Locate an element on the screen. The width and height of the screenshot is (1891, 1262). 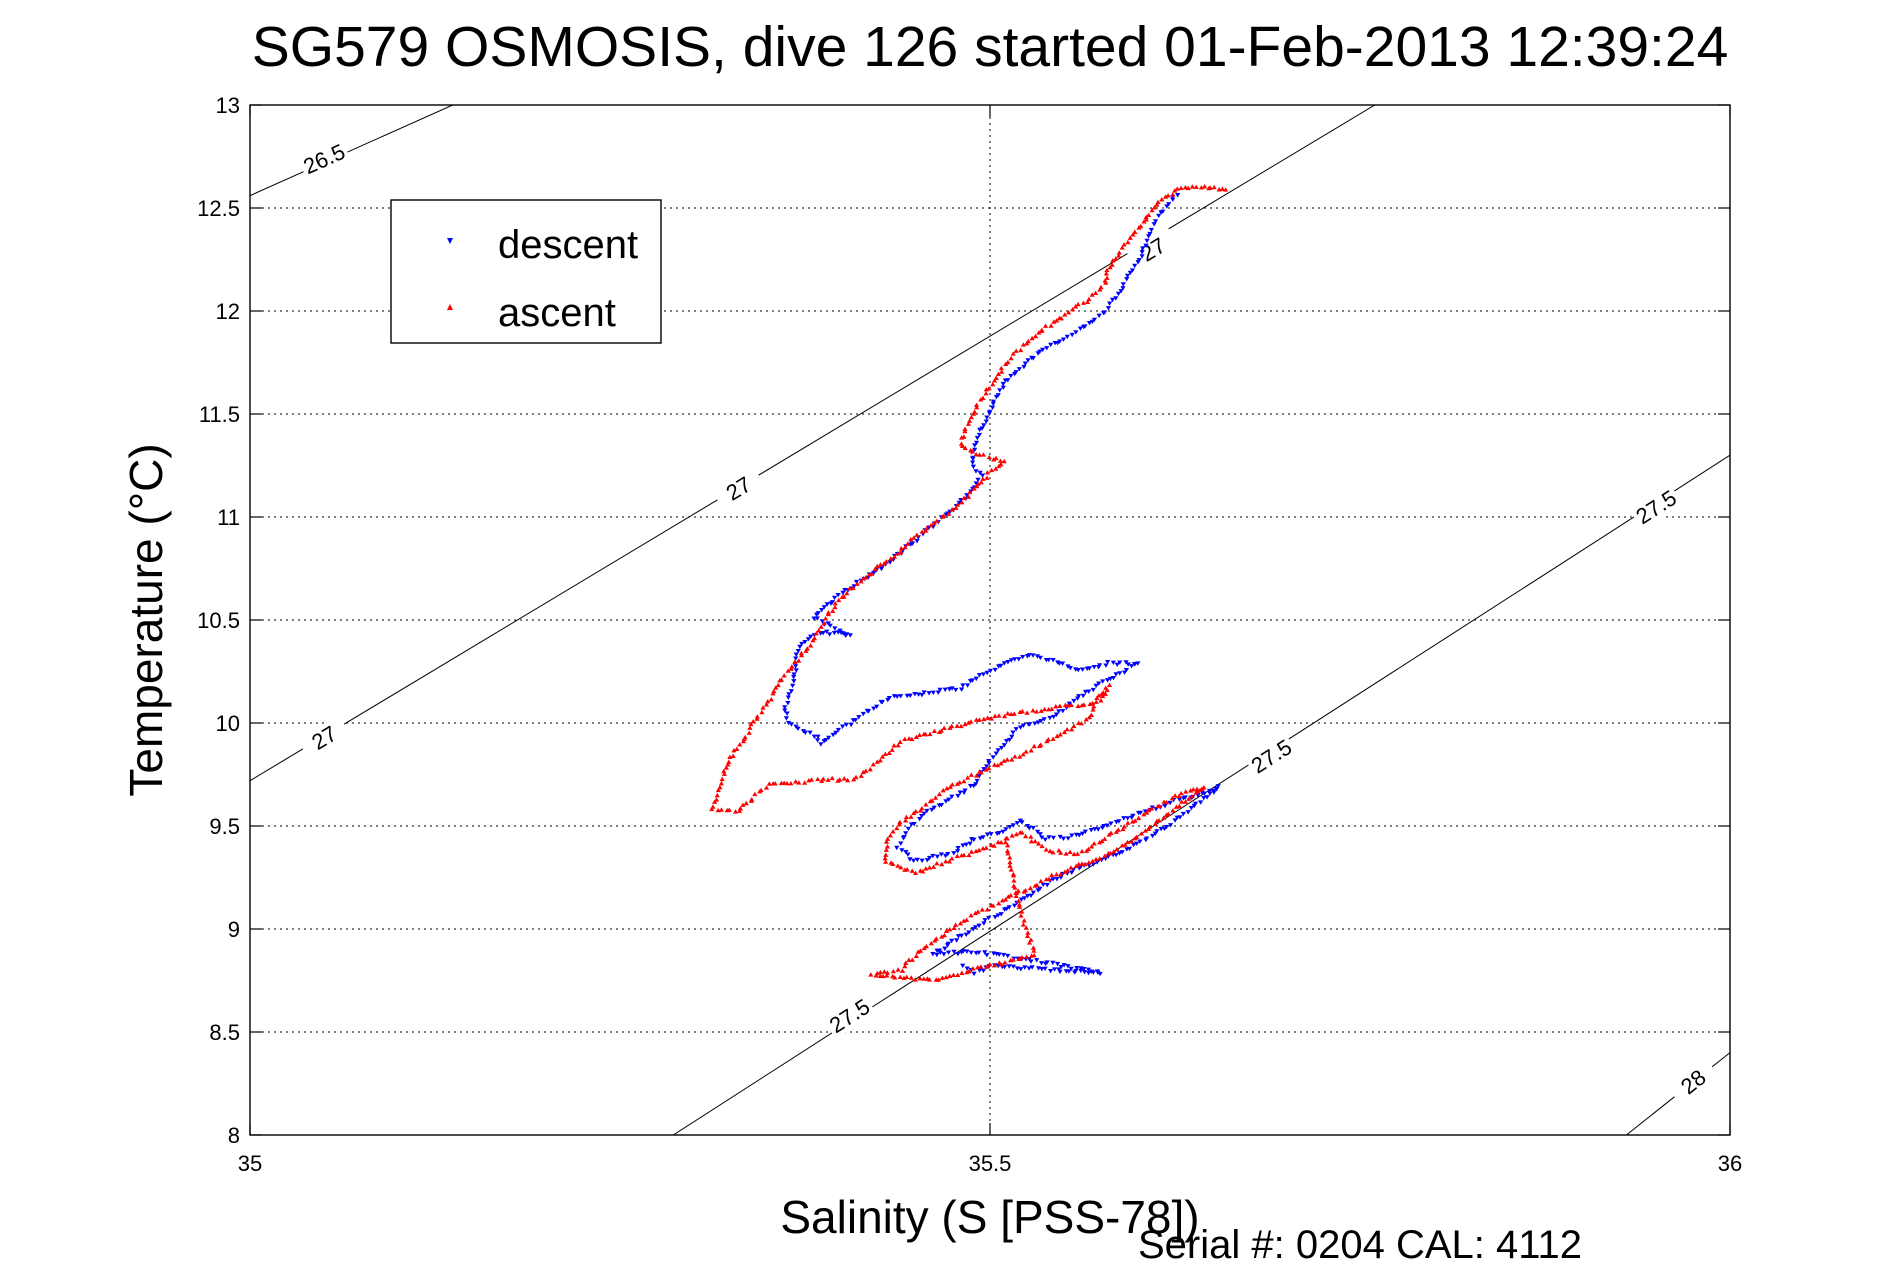
y-tick-label: 11 is located at coordinates (228, 517).